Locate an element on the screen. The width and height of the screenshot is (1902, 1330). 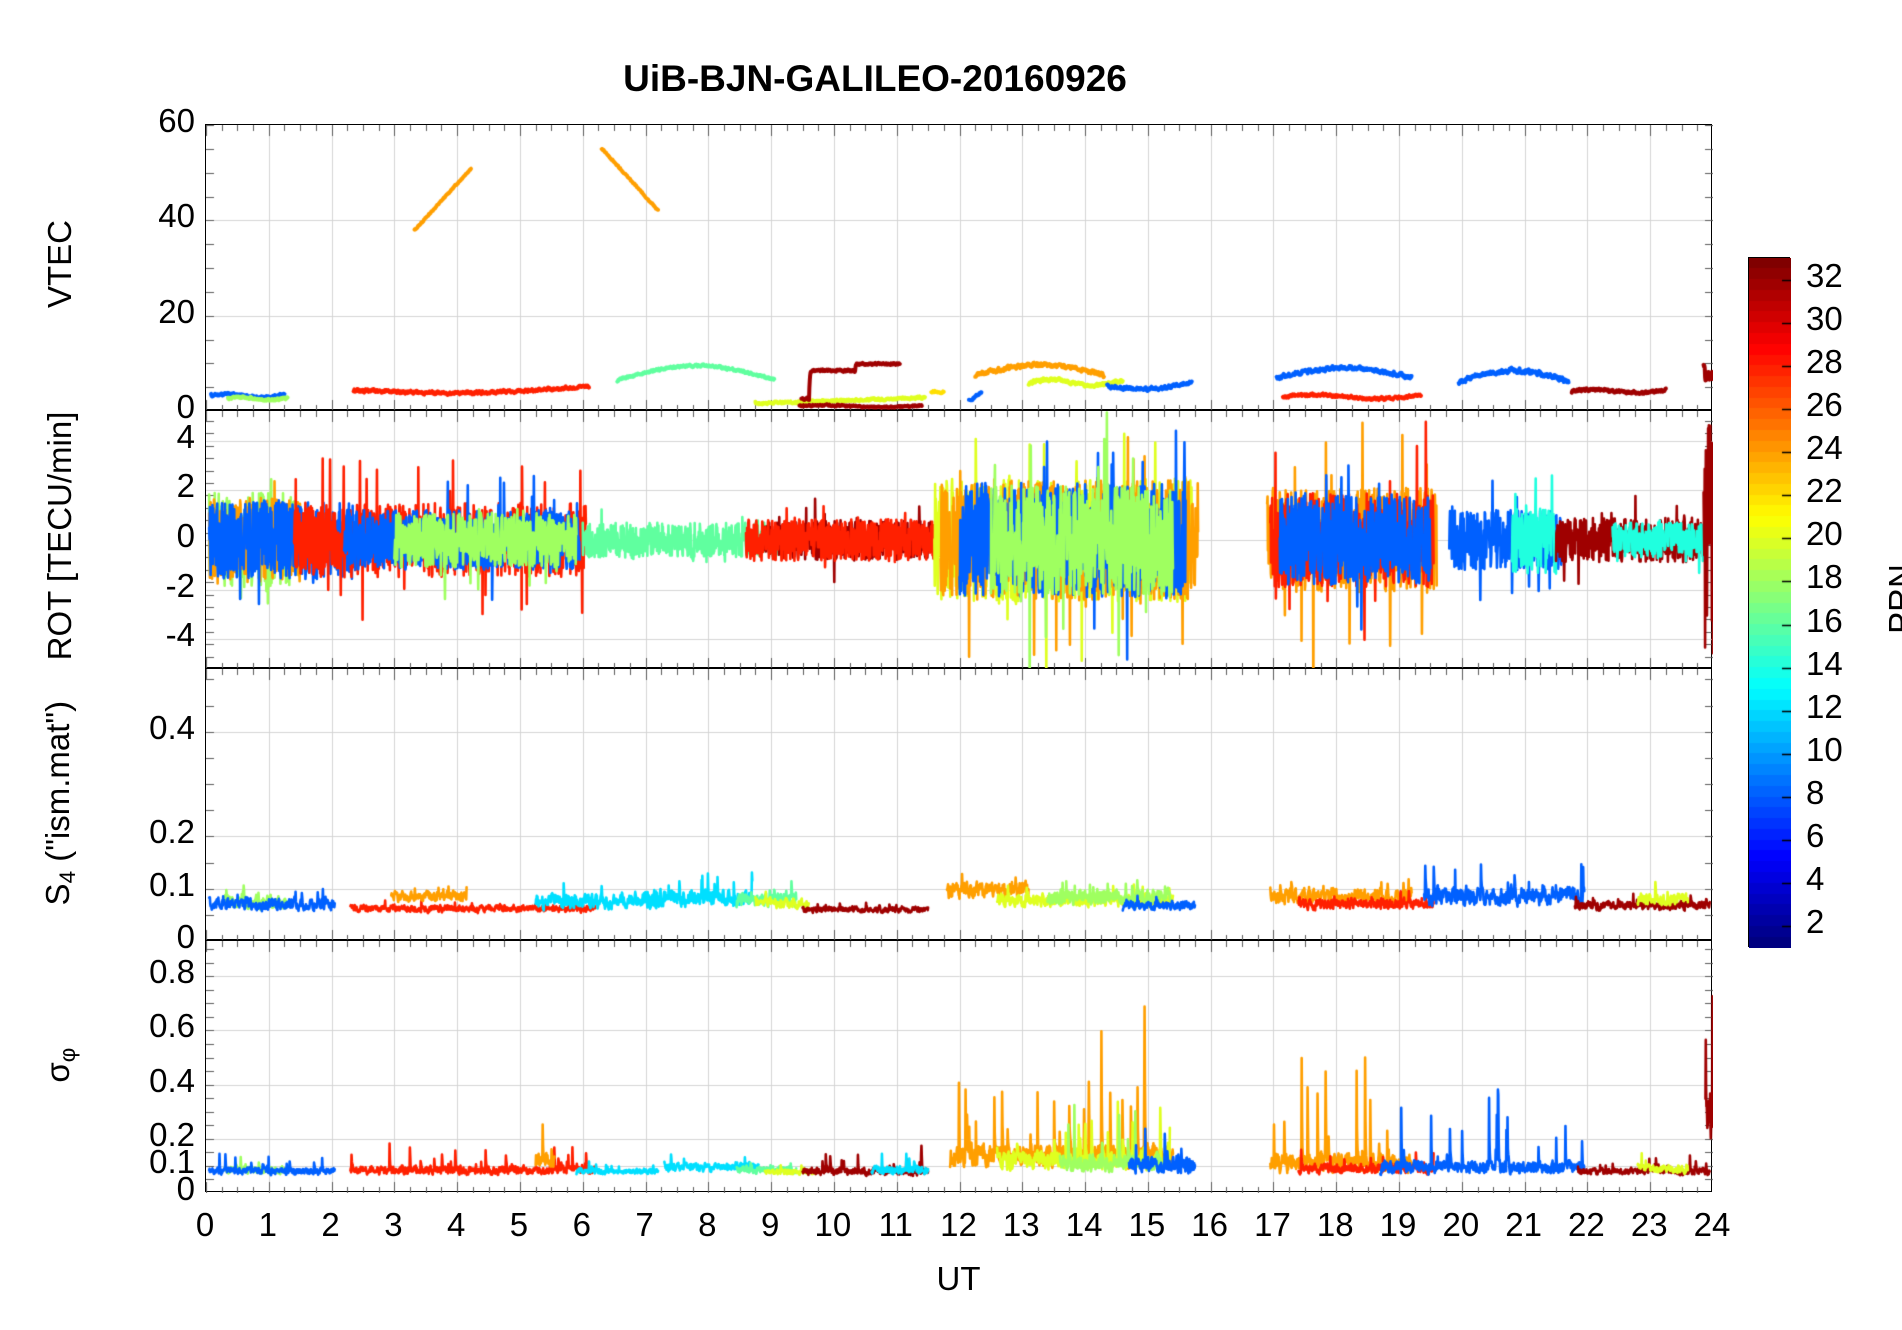
y-tick-label-s4-2: 0.2 is located at coordinates (172, 832).